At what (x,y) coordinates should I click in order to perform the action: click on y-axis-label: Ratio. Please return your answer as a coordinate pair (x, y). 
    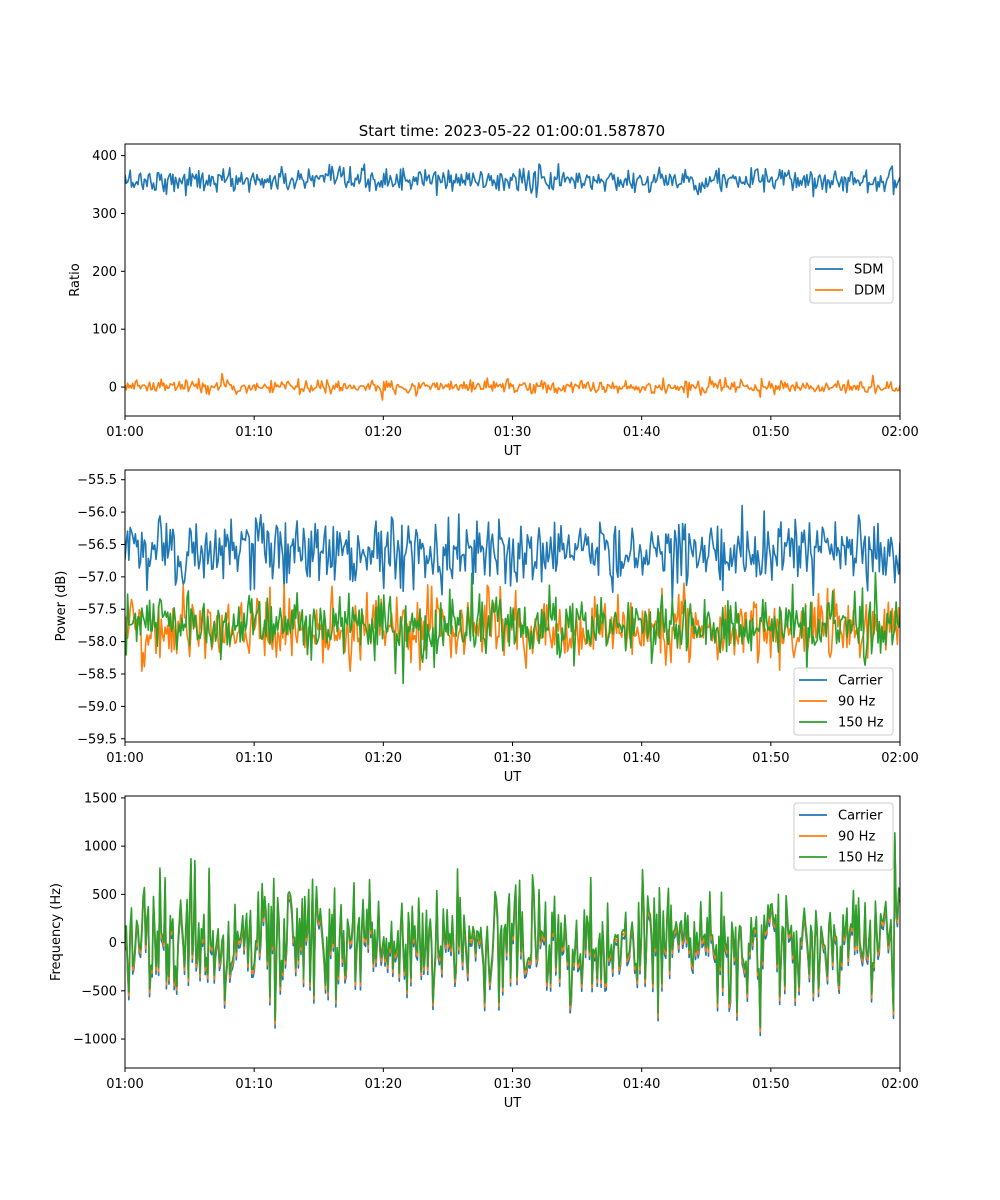
    Looking at the image, I should click on (75, 279).